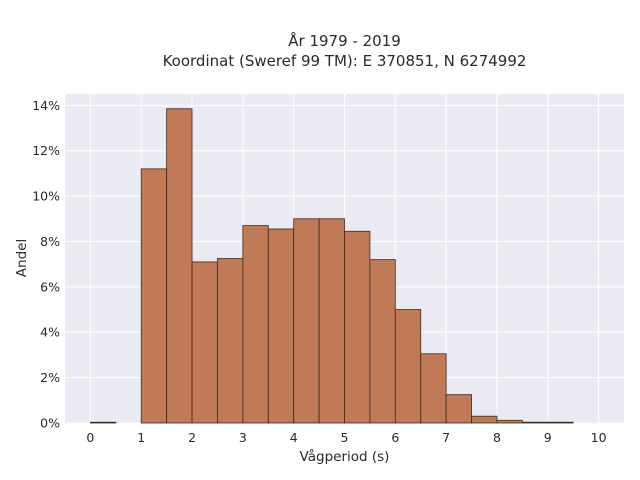 This screenshot has width=640, height=480. Describe the element at coordinates (50, 332) in the screenshot. I see `y-tick-label: 4%` at that location.